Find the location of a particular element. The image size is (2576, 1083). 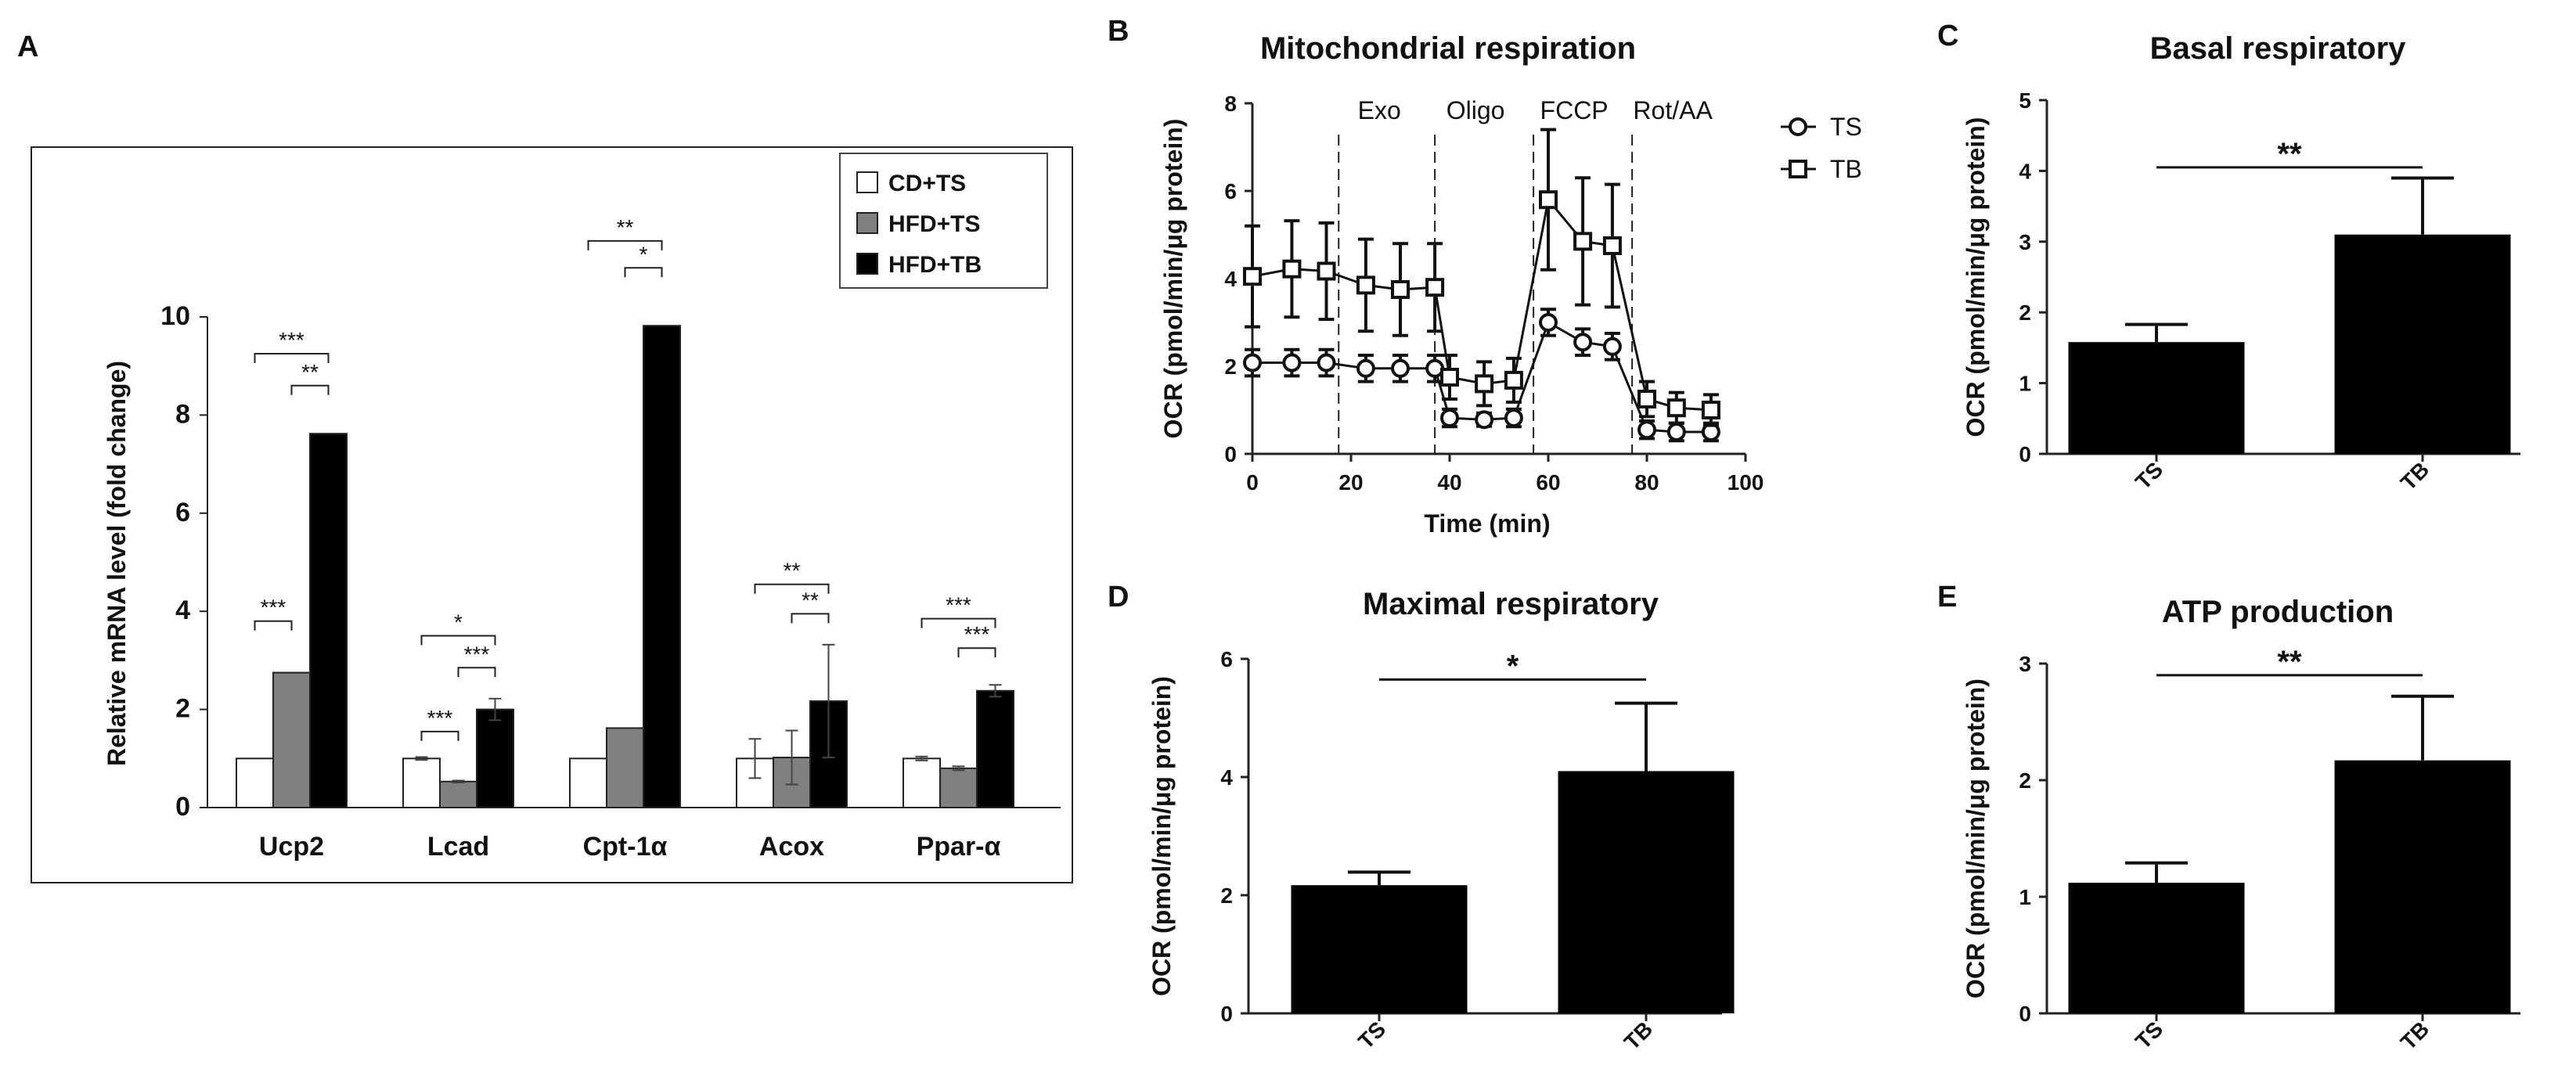

x-axis-label: Time (min) is located at coordinates (1487, 523).